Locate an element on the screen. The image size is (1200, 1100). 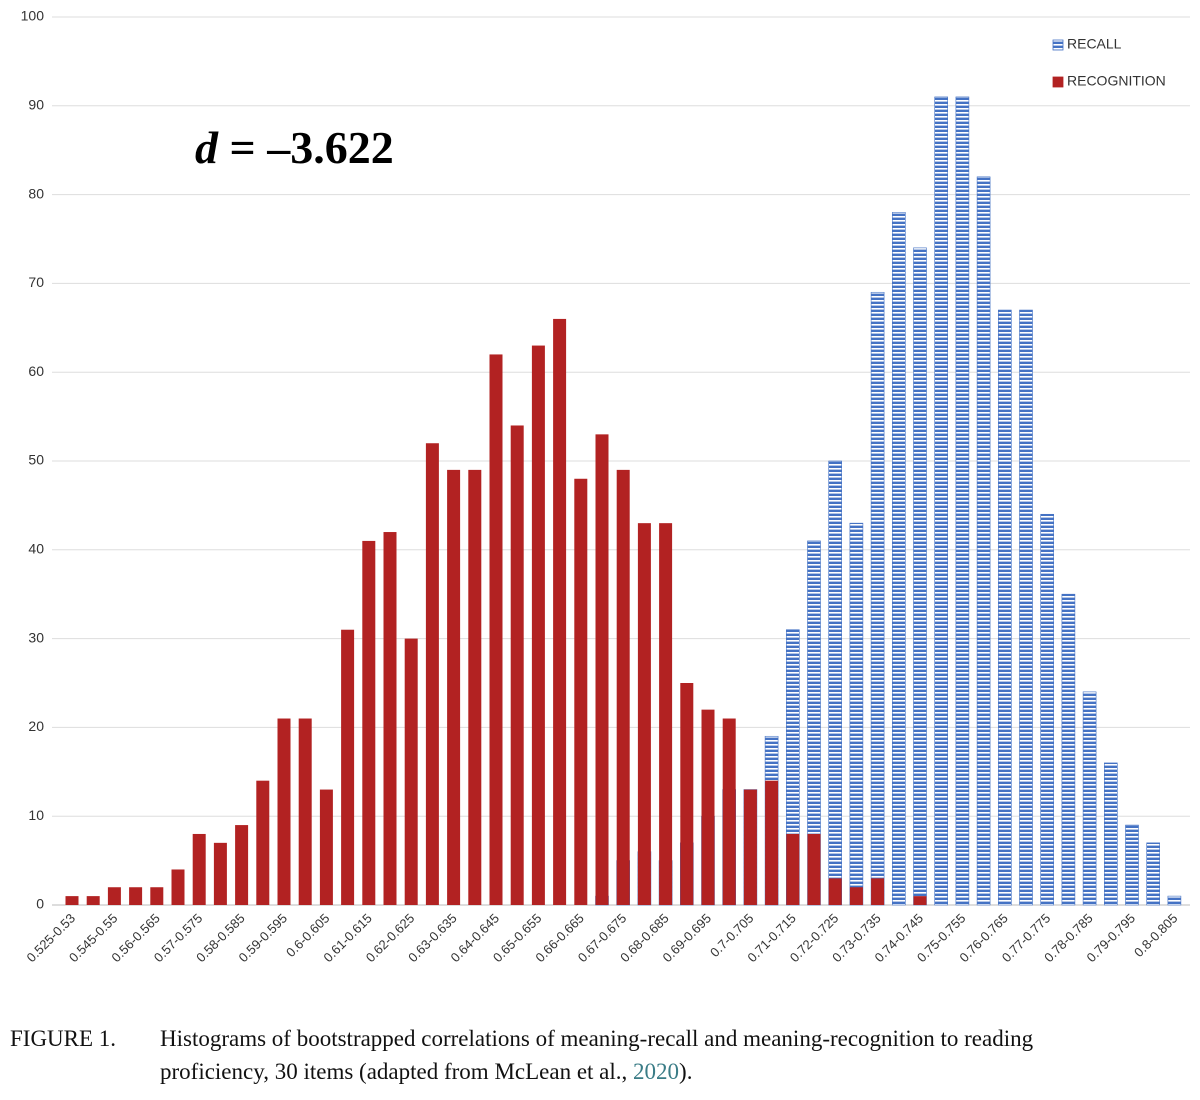
y-tick-label: 20 is located at coordinates (36, 726).